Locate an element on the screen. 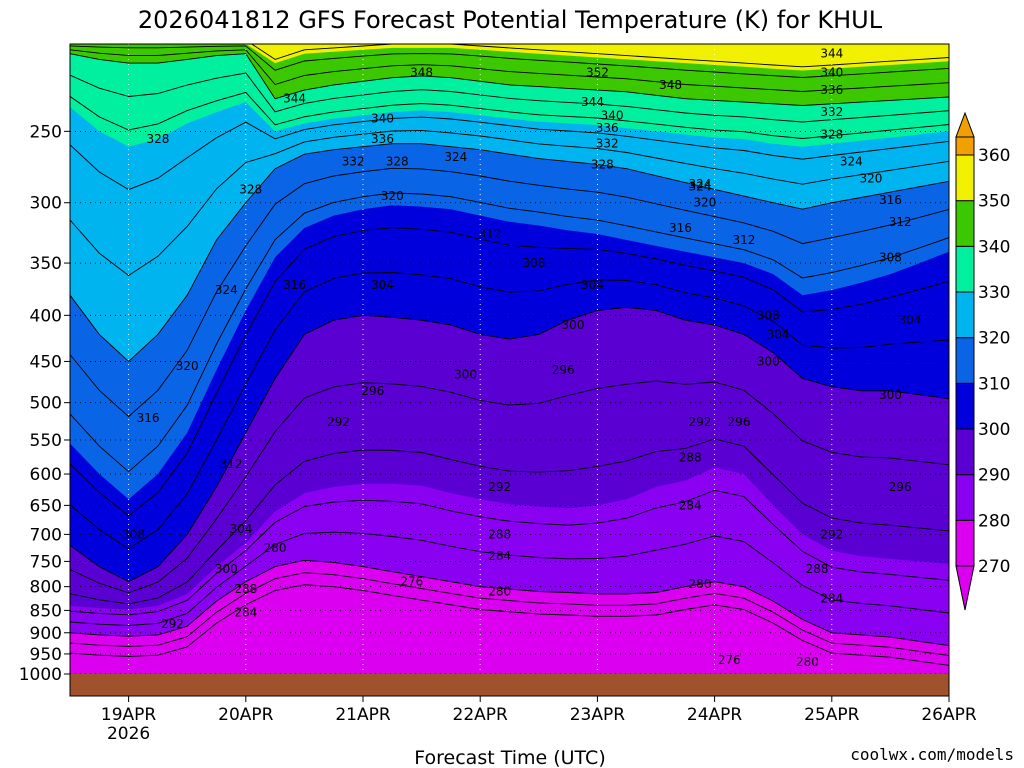  contour-label: 352 is located at coordinates (597, 72).